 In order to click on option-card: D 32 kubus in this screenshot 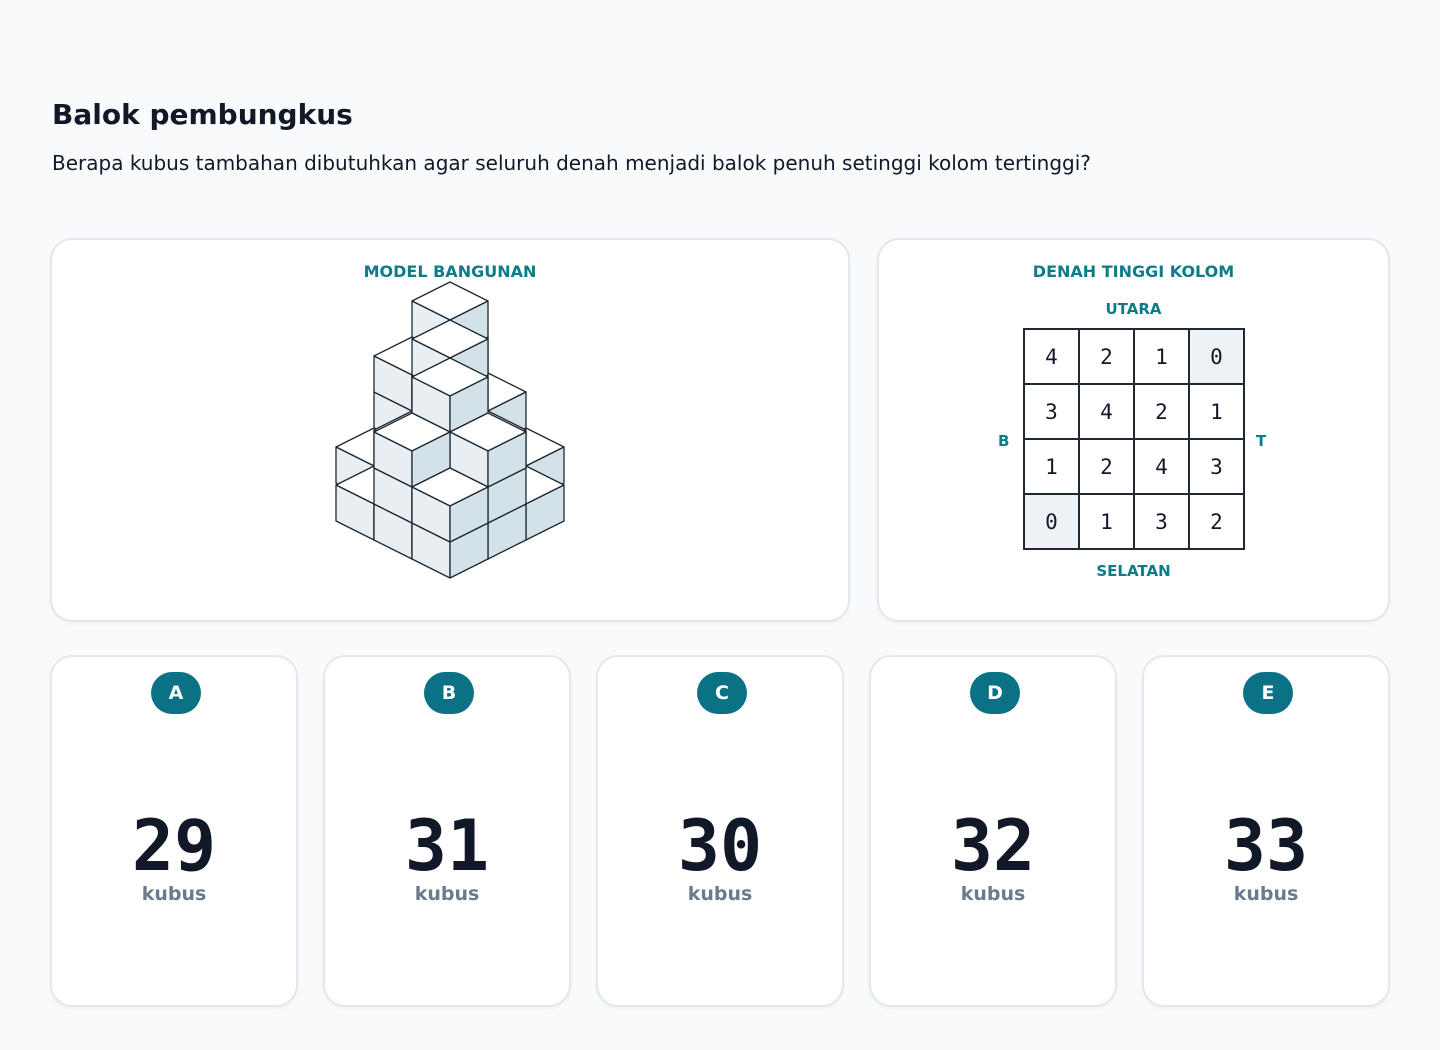, I will do `click(993, 831)`.